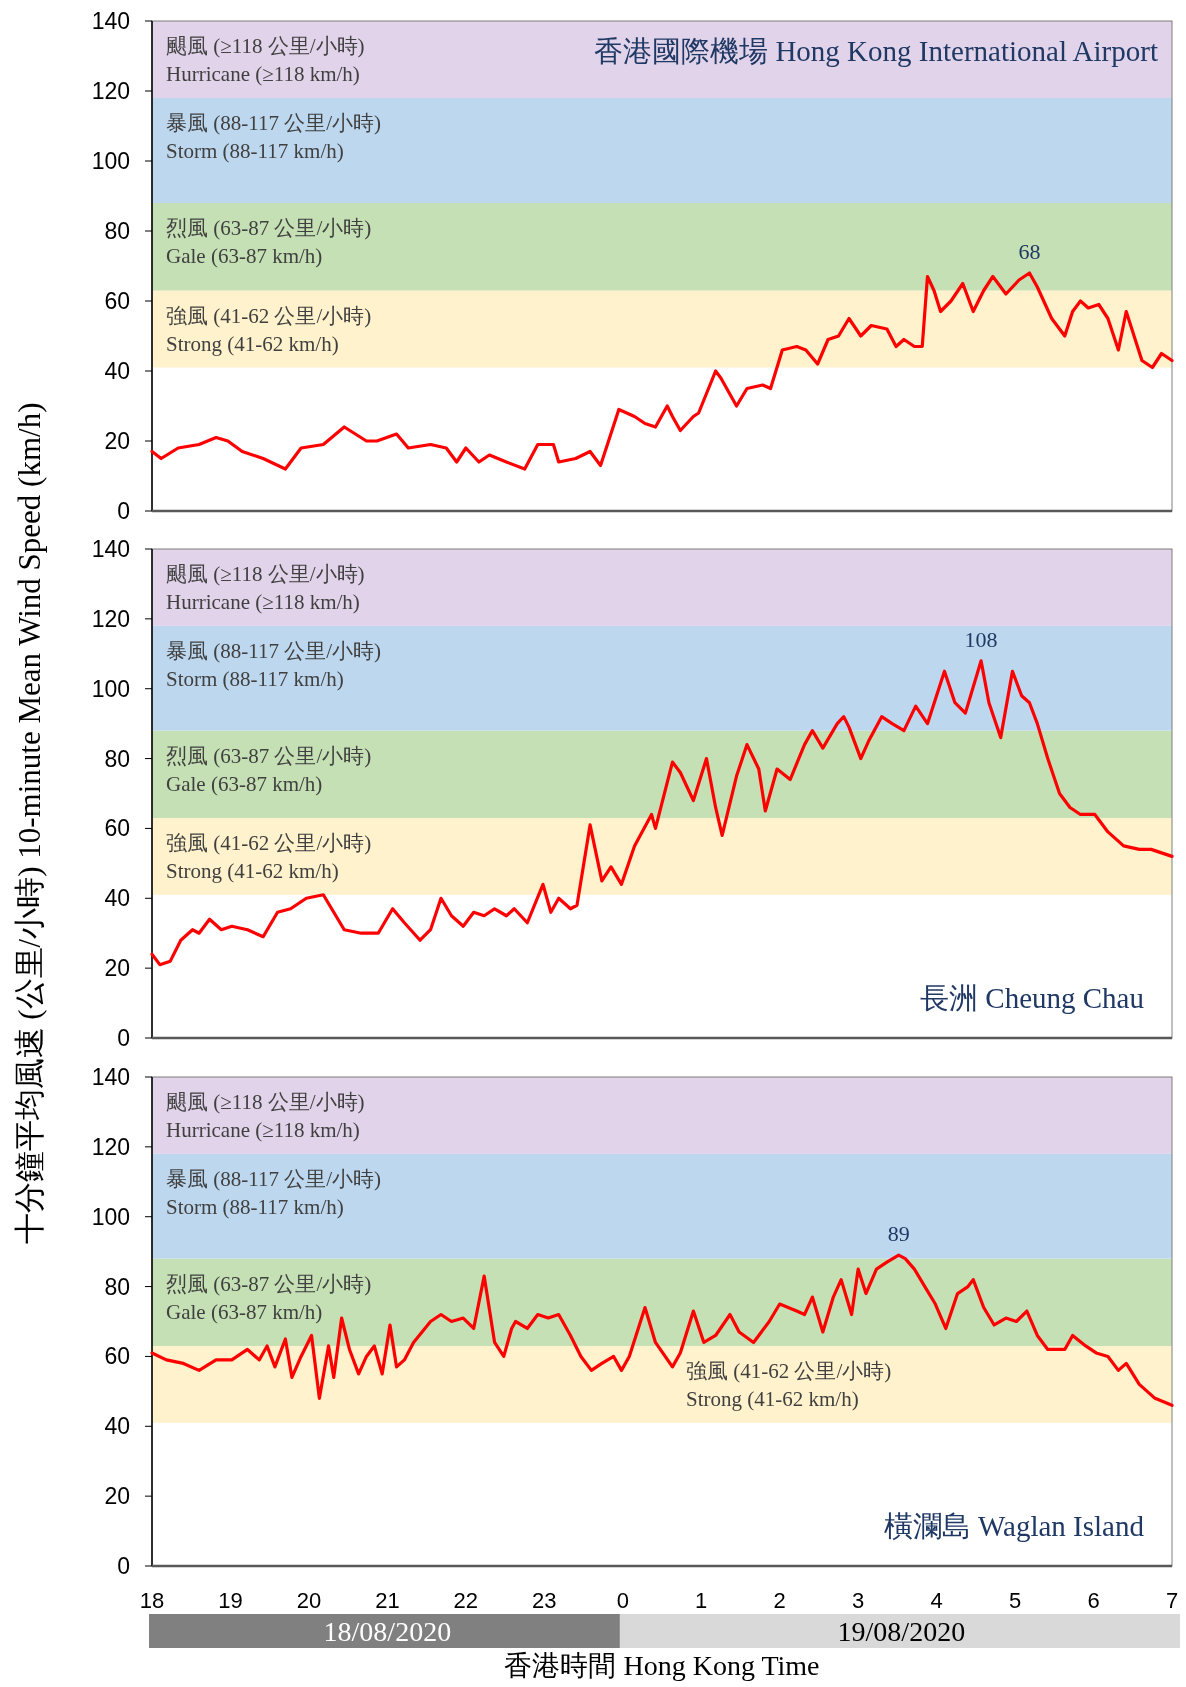 The height and width of the screenshot is (1687, 1186). What do you see at coordinates (662, 371) in the screenshot?
I see `line-series` at bounding box center [662, 371].